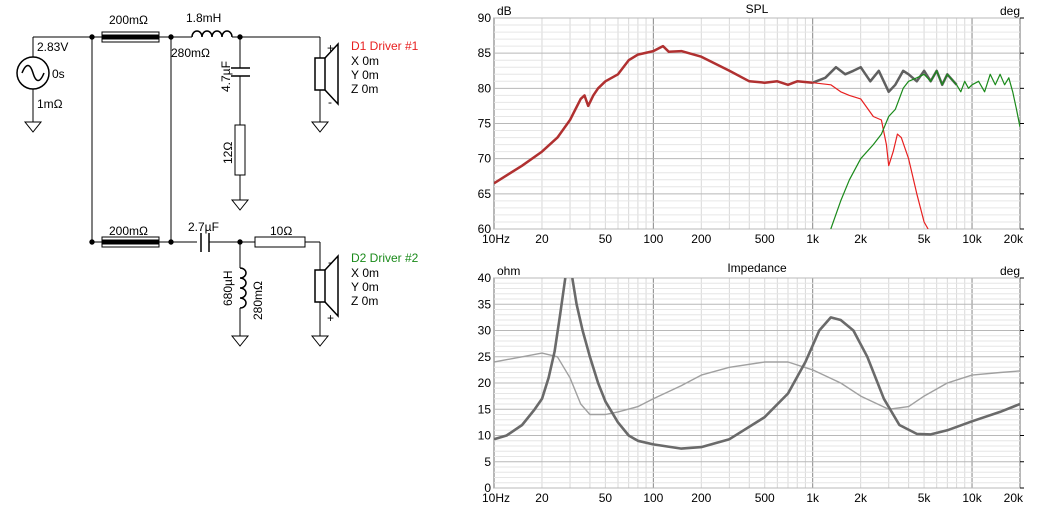 The width and height of the screenshot is (1043, 512). Describe the element at coordinates (330, 318) in the screenshot. I see `driver2-plus-label: +` at that location.